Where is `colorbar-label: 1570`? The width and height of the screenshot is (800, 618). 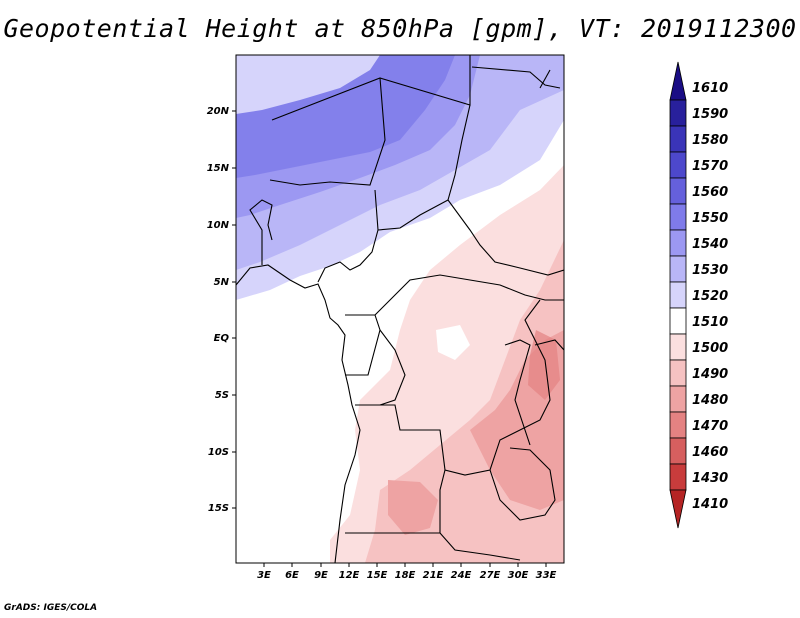
colorbar-label: 1570 is located at coordinates (710, 166).